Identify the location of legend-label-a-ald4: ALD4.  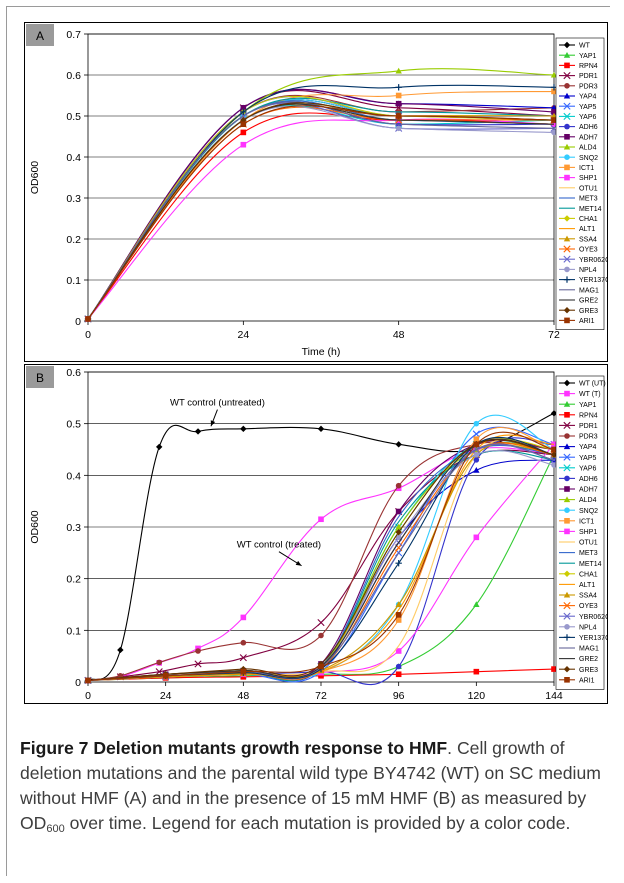
(588, 148).